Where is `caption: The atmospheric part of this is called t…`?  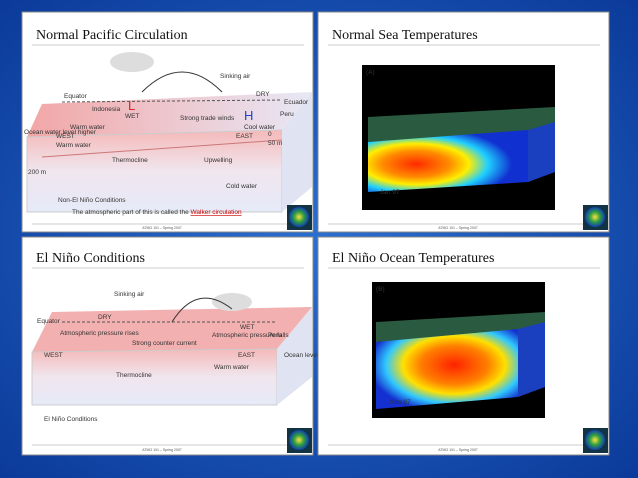
caption: The atmospheric part of this is called t… is located at coordinates (157, 212).